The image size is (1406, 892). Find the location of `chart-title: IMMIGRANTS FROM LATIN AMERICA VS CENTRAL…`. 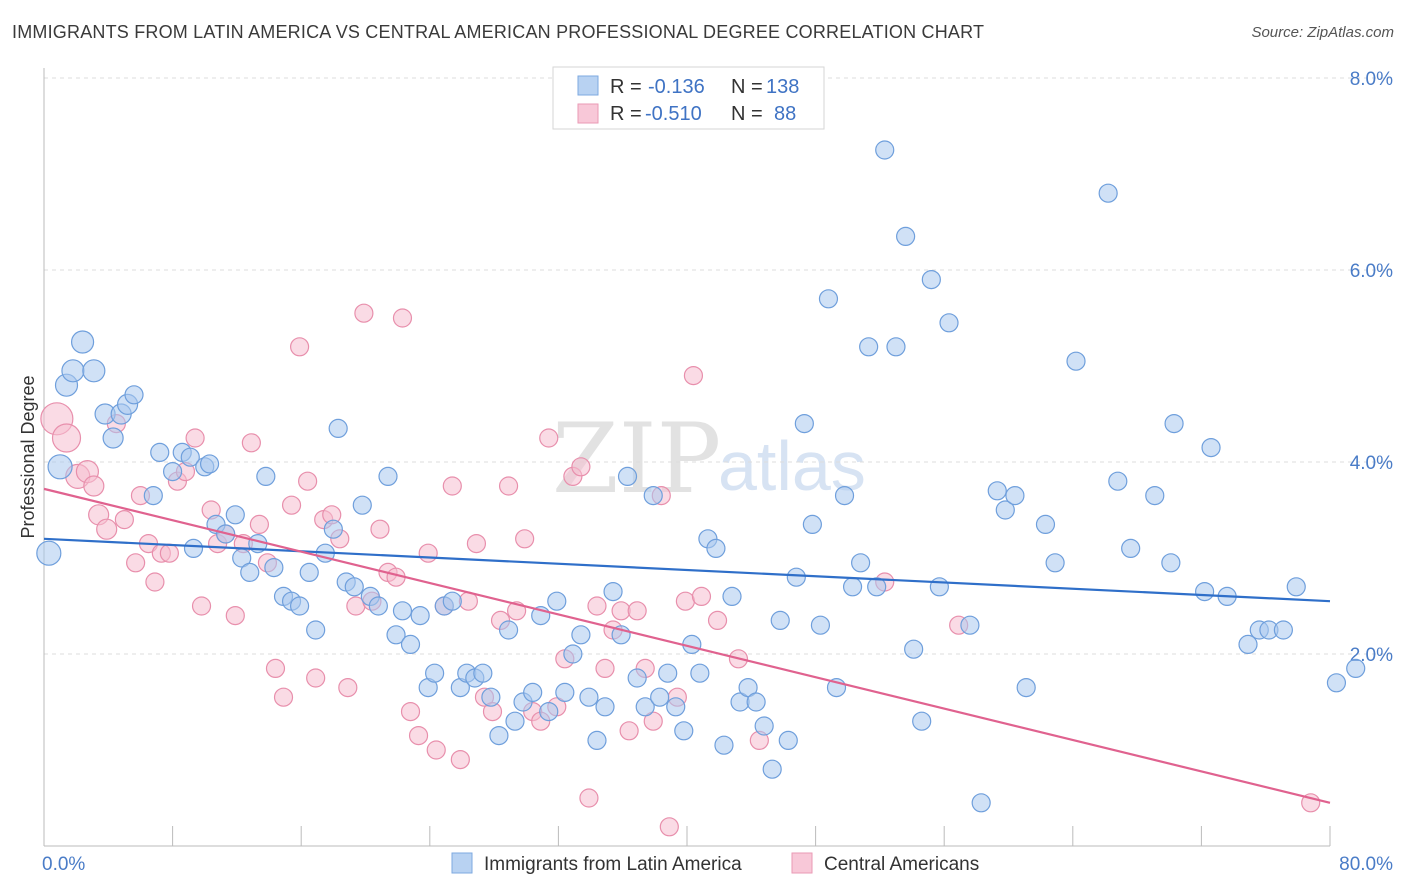

chart-title: IMMIGRANTS FROM LATIN AMERICA VS CENTRAL… is located at coordinates (498, 32).